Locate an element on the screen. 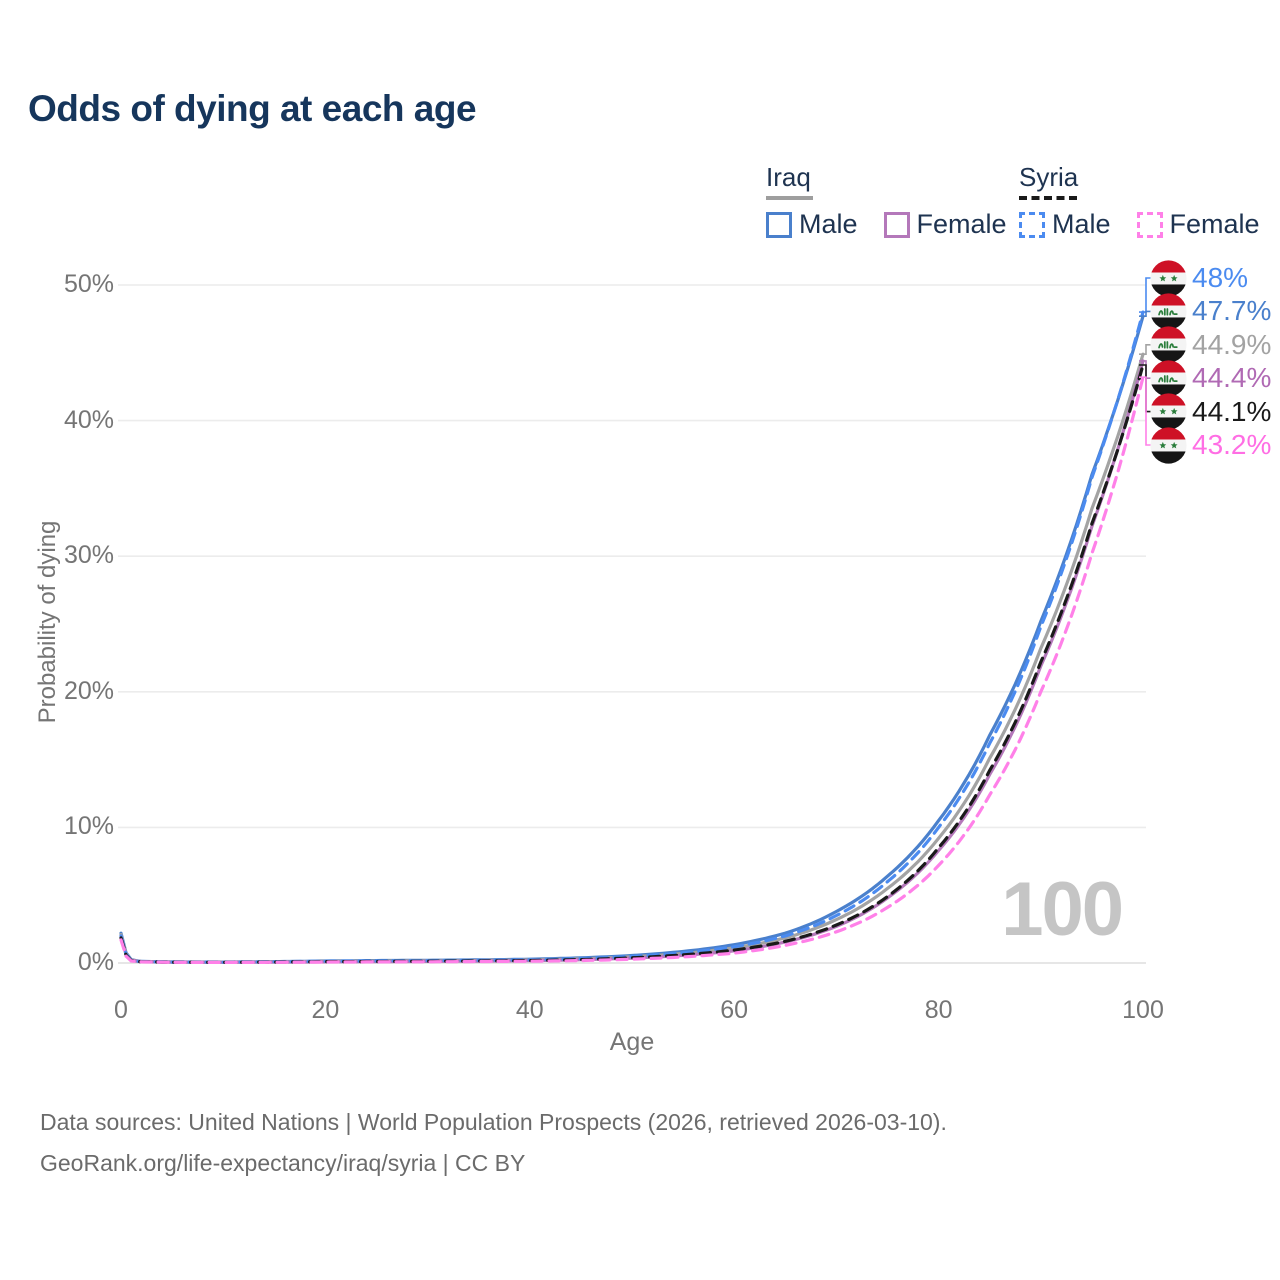  legend-label-syria-female: Female is located at coordinates (1214, 224).